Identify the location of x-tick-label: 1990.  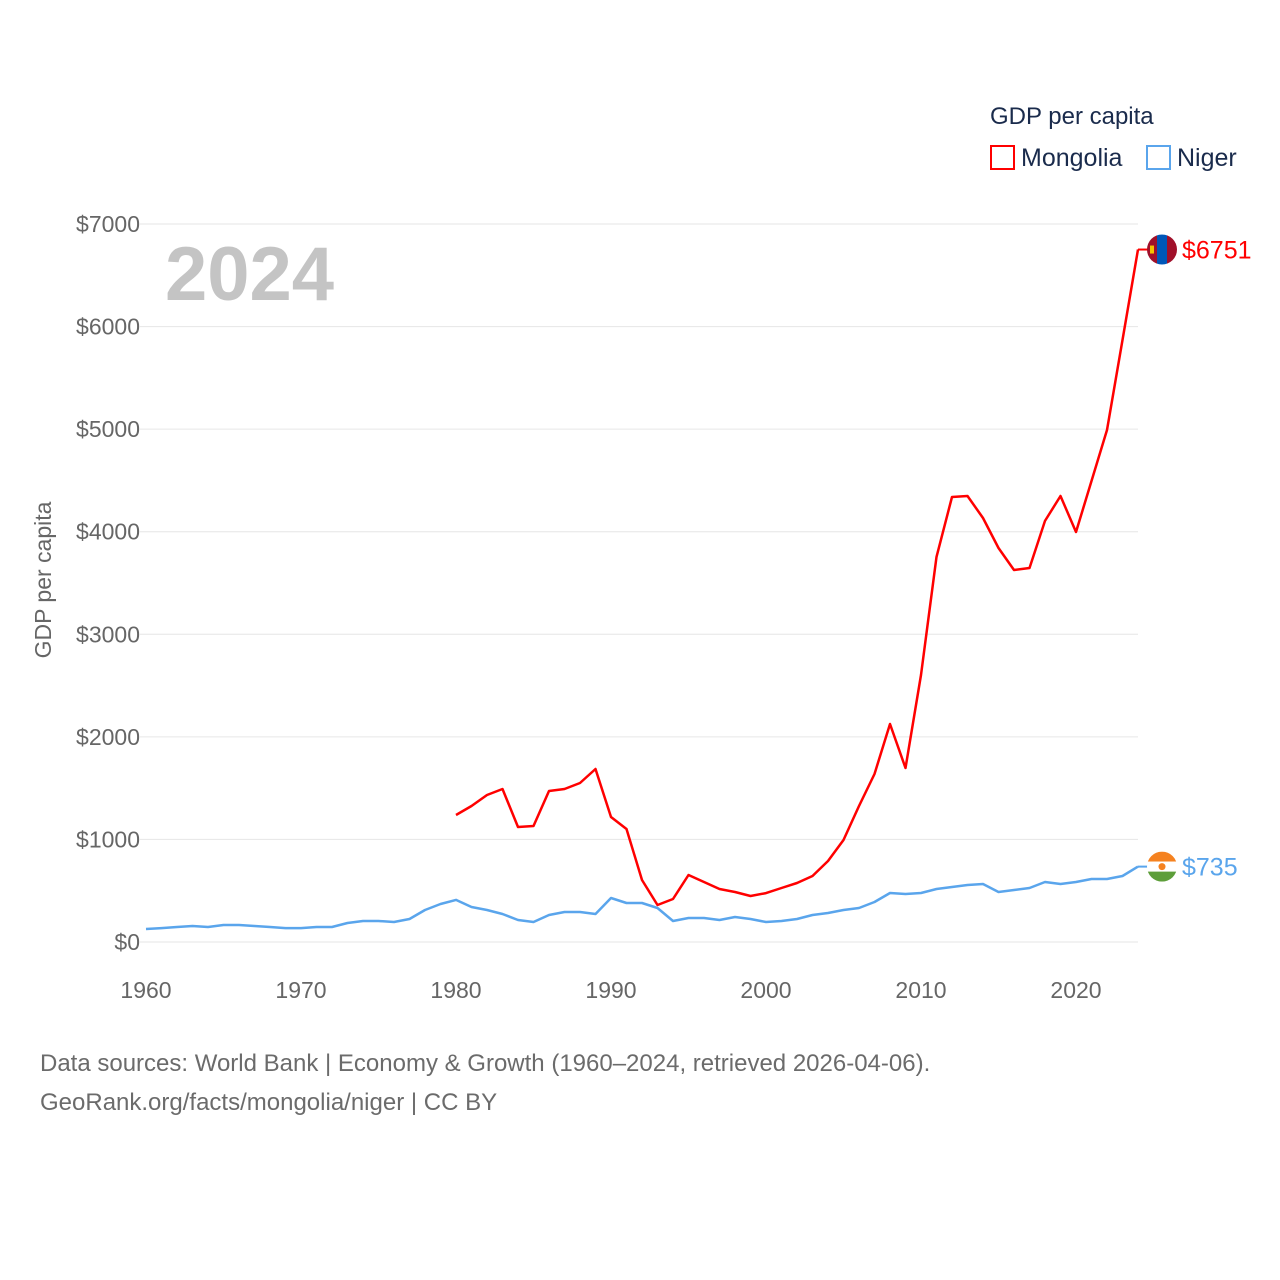
(610, 990).